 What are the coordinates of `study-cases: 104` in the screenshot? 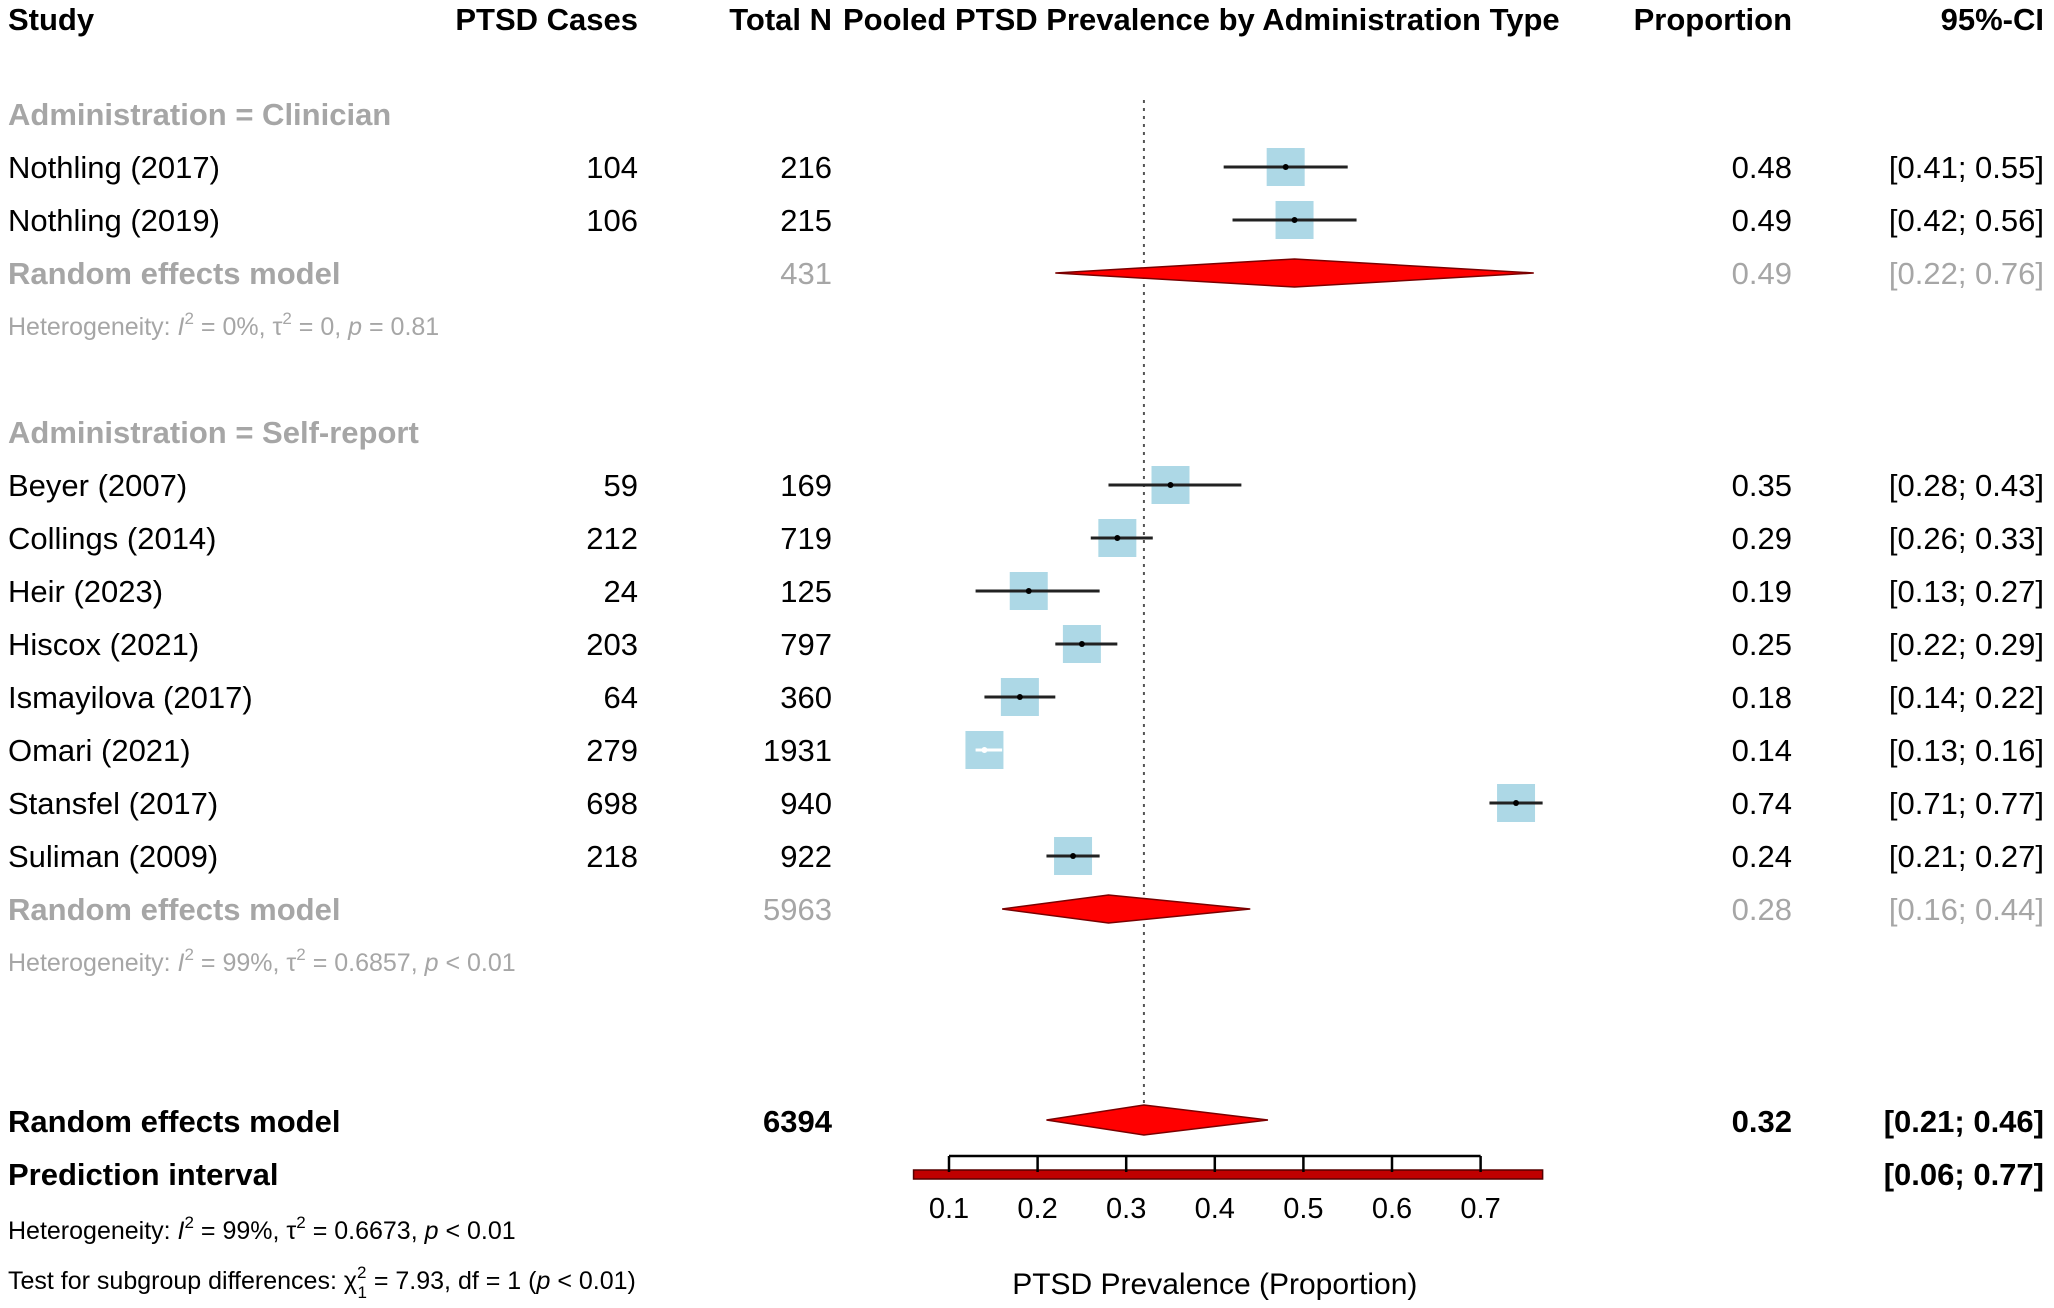 It's located at (612, 167).